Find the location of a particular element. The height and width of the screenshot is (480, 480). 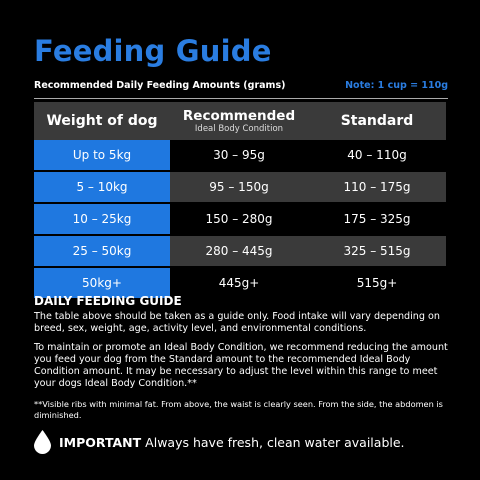

cell-recommended: 150 – 280g is located at coordinates (239, 219).